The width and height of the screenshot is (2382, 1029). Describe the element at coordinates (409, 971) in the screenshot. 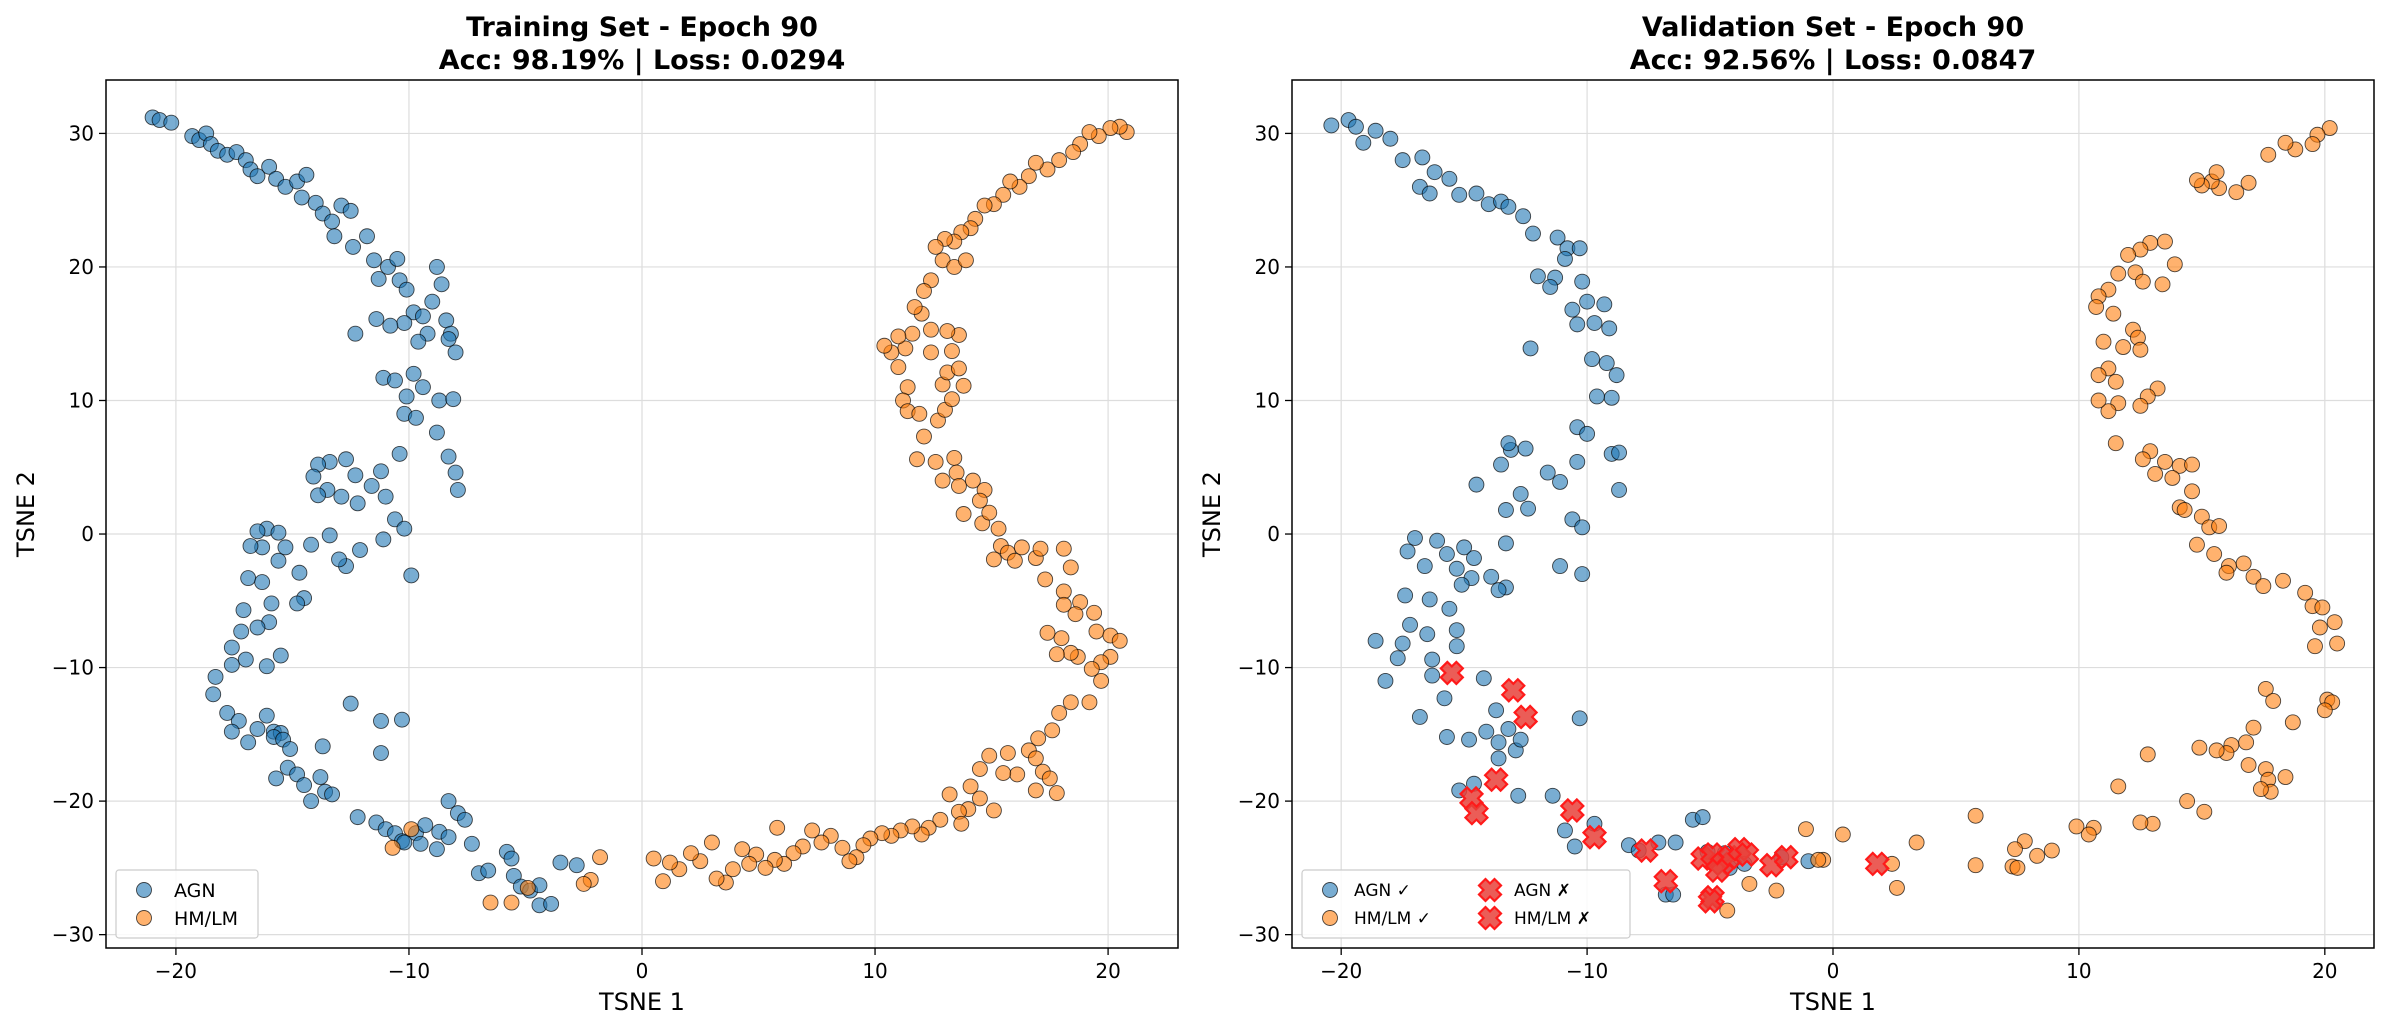

I see `training-xtick-label: −10` at that location.